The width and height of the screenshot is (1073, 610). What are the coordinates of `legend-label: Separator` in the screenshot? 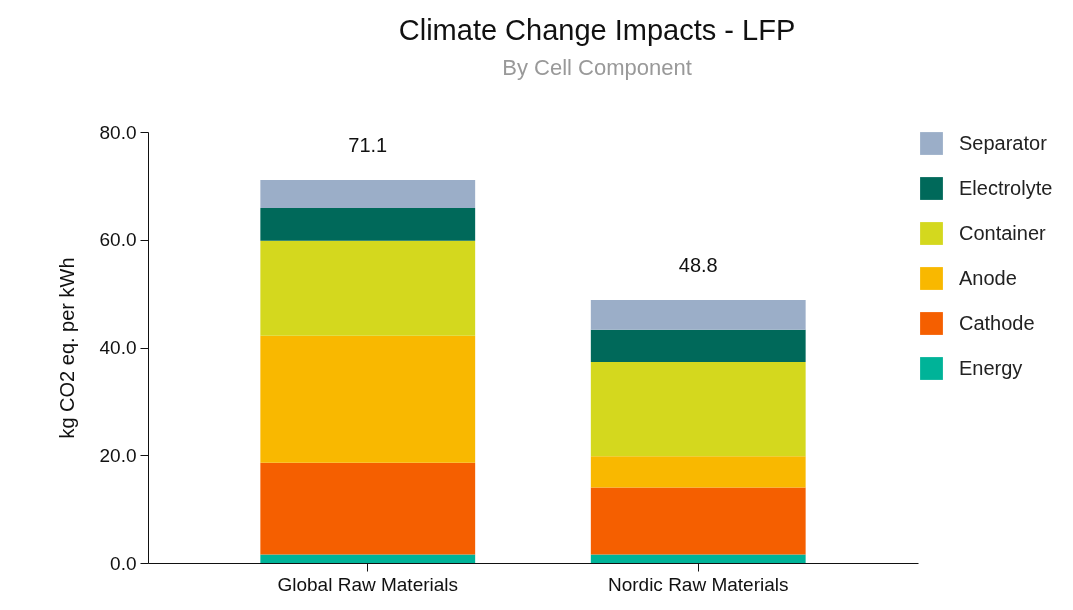 It's located at (1003, 142).